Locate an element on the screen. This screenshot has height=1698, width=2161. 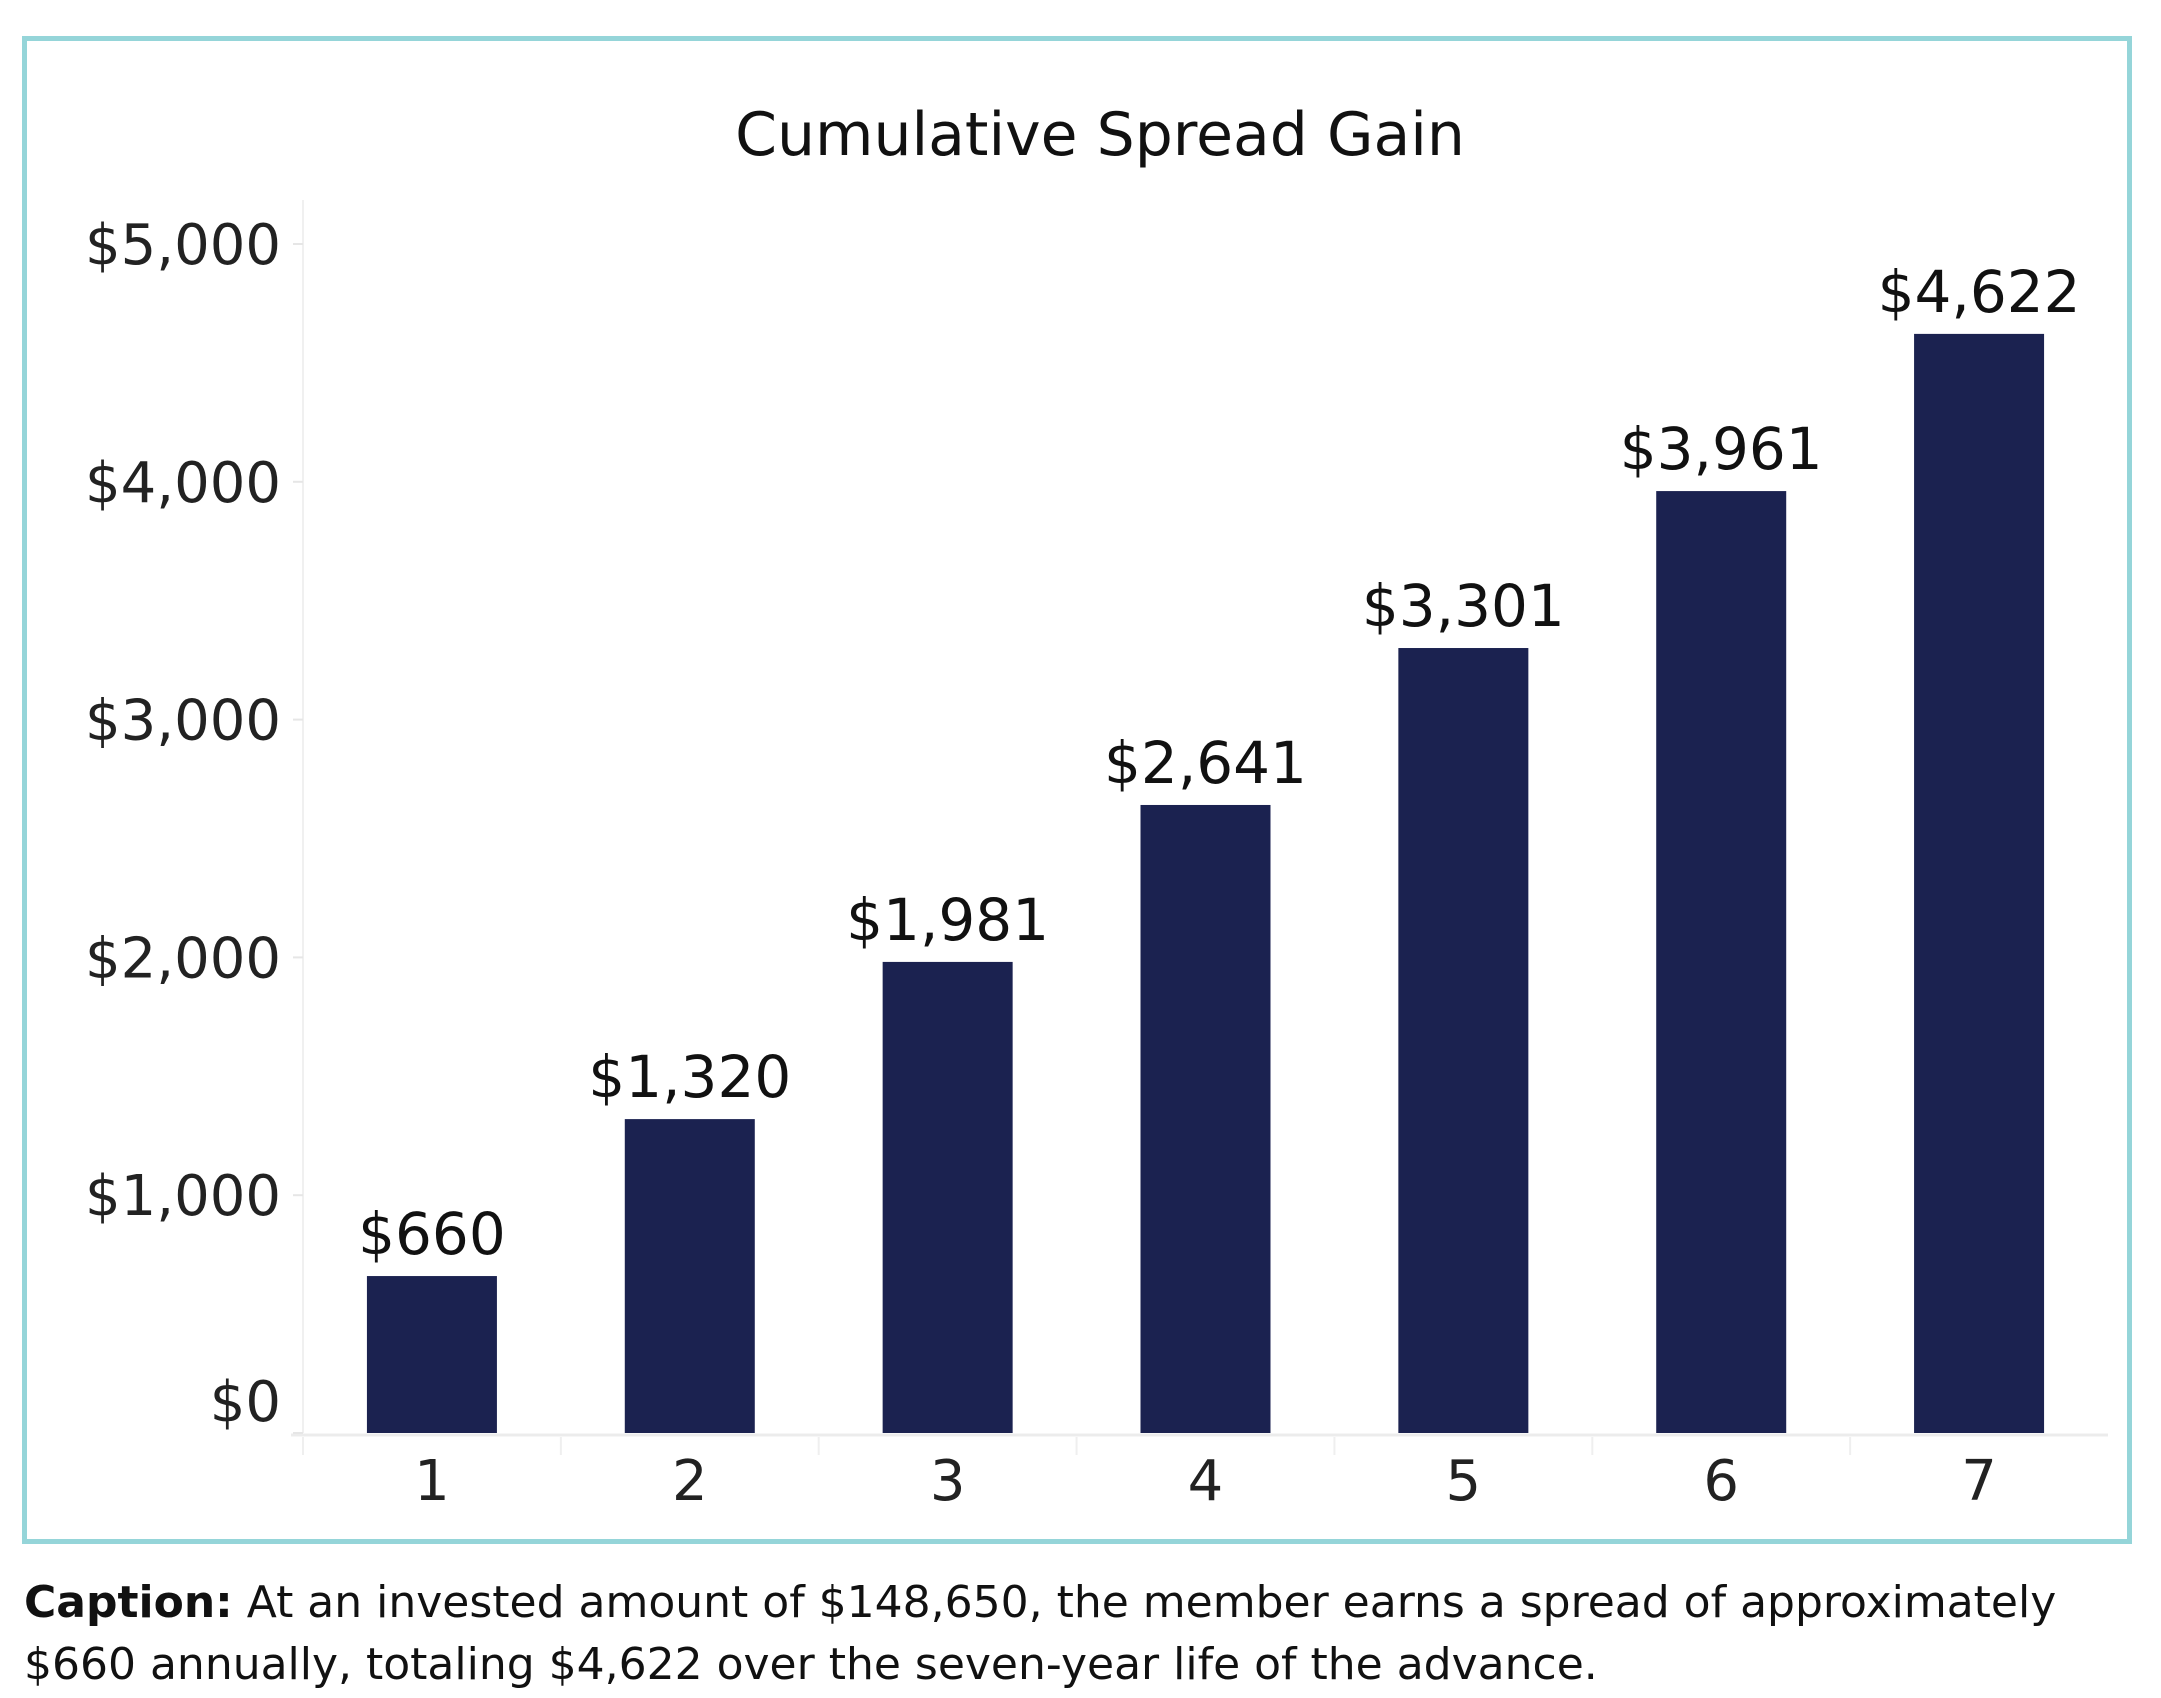
chart-title: Cumulative Spread Gain is located at coordinates (1100, 135).